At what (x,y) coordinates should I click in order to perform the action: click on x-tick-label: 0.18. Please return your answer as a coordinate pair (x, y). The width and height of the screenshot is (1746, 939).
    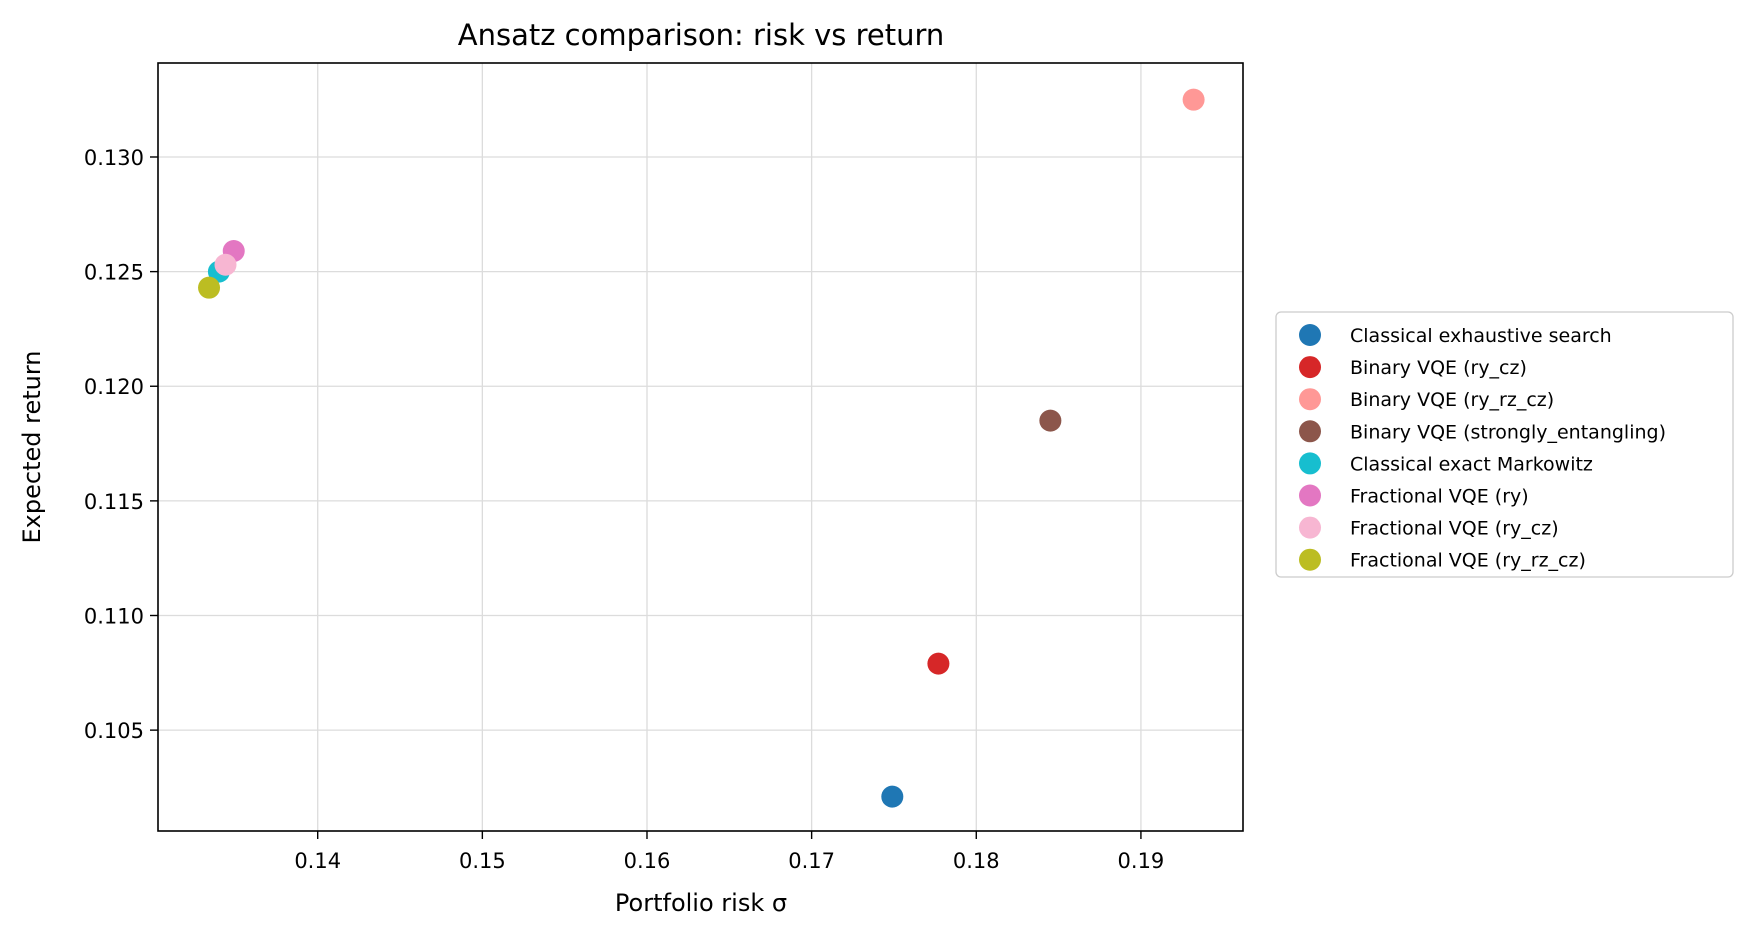
    Looking at the image, I should click on (976, 861).